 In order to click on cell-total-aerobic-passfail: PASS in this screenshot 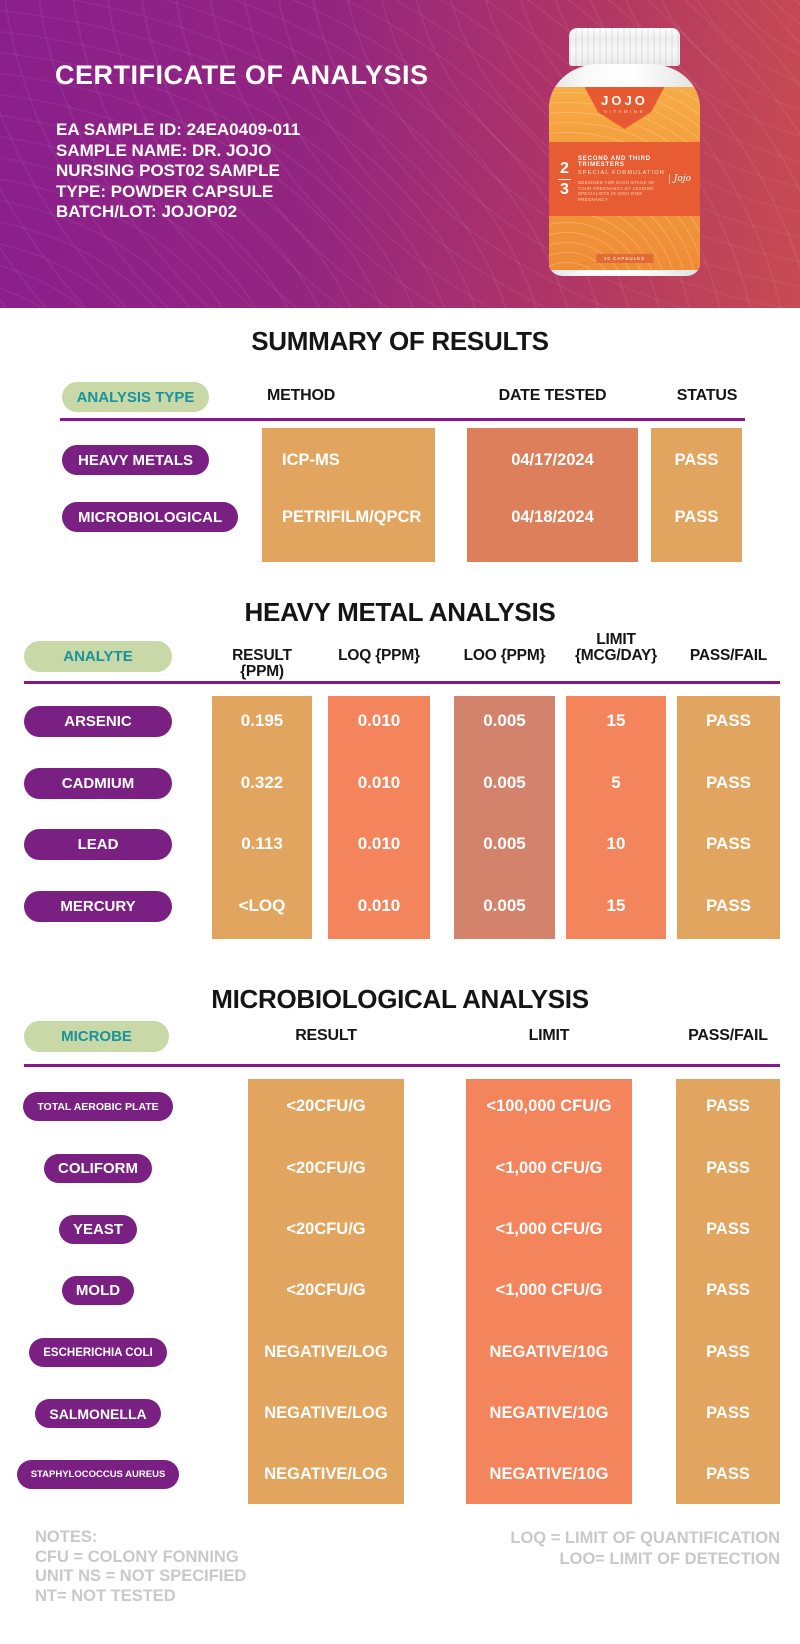, I will do `click(728, 1105)`.